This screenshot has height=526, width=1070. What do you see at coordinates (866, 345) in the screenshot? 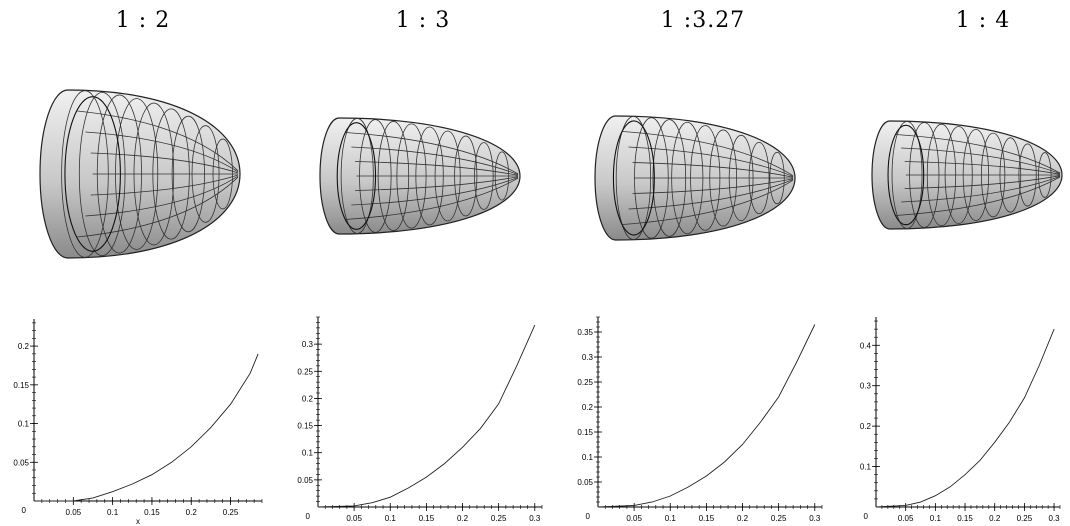
I see `y-tick-label: 0.4` at bounding box center [866, 345].